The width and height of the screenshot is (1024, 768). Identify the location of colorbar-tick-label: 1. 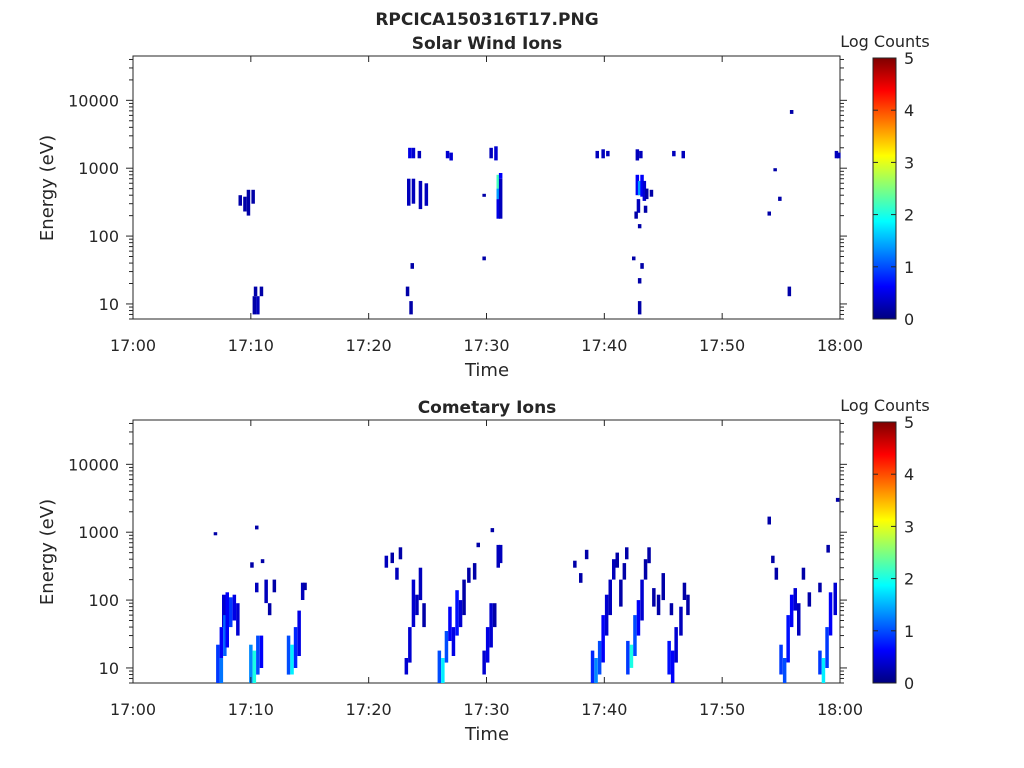
(909, 631).